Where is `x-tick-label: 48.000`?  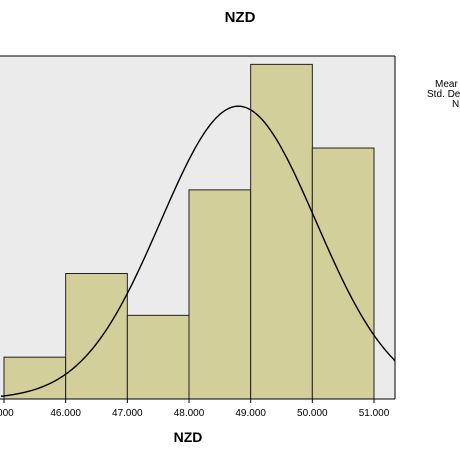
x-tick-label: 48.000 is located at coordinates (189, 413).